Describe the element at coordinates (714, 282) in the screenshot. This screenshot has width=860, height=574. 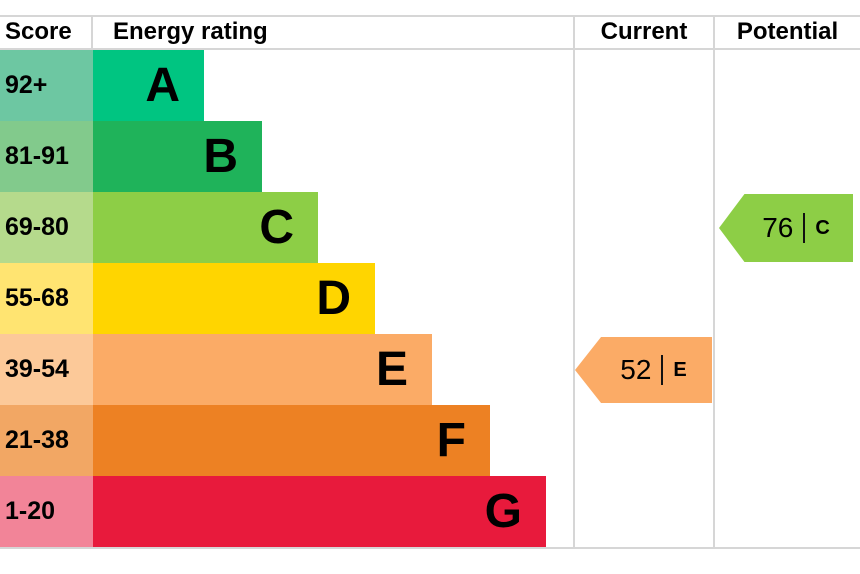
I see `potential-column-divider` at that location.